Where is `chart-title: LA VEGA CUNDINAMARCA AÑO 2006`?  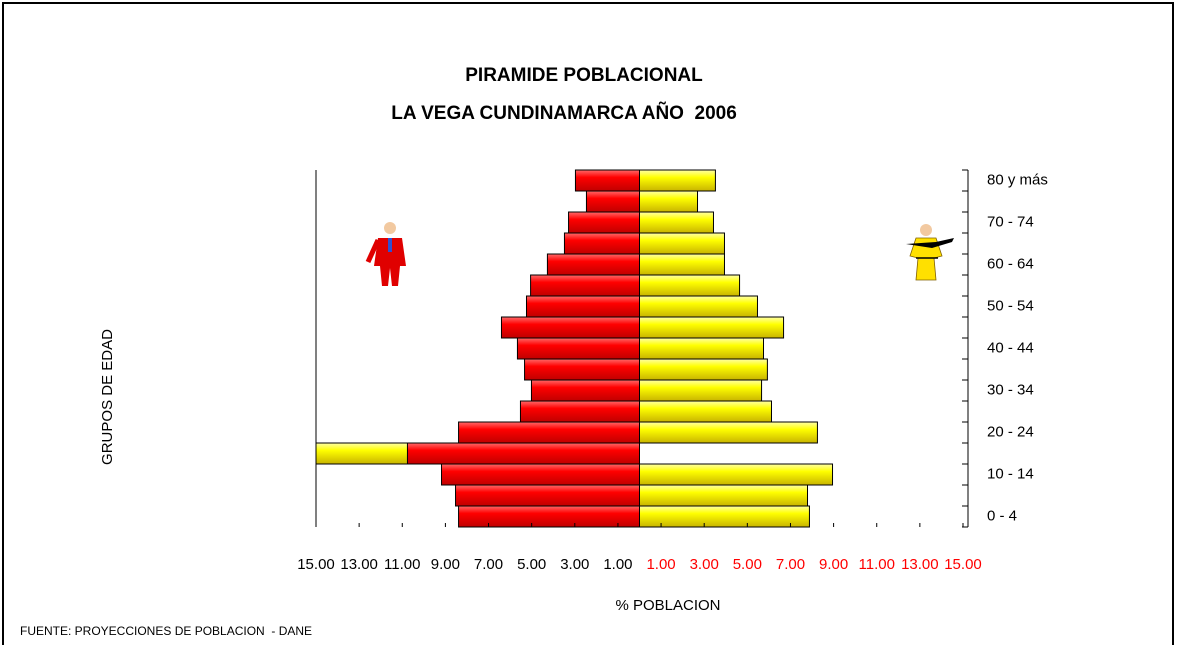
chart-title: LA VEGA CUNDINAMARCA AÑO 2006 is located at coordinates (564, 113).